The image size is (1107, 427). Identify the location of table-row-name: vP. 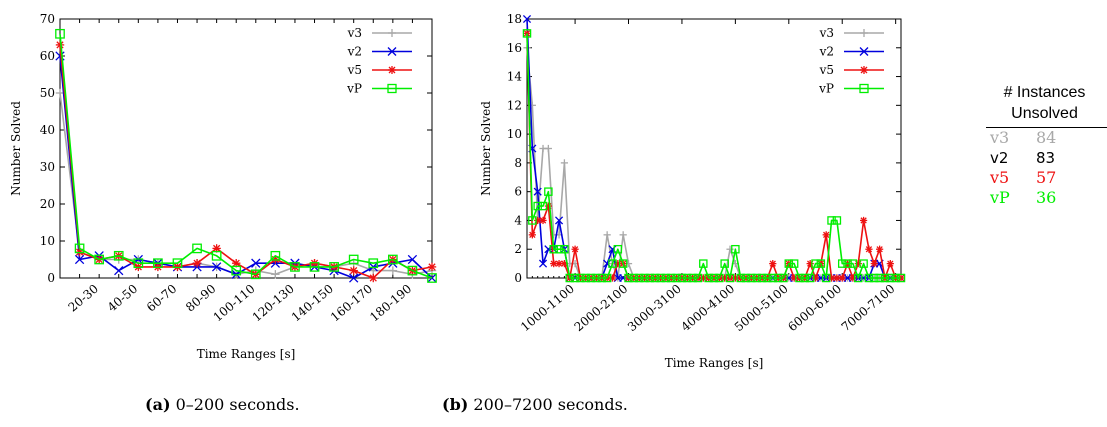
(1000, 197).